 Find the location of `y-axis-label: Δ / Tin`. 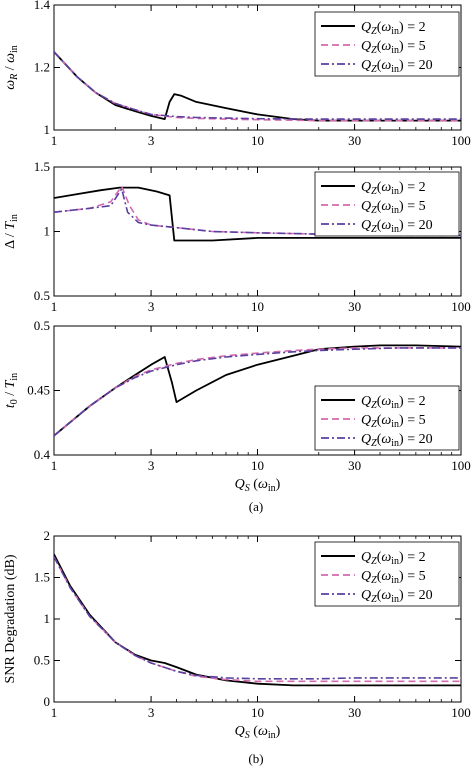

y-axis-label: Δ / Tin is located at coordinates (11, 231).